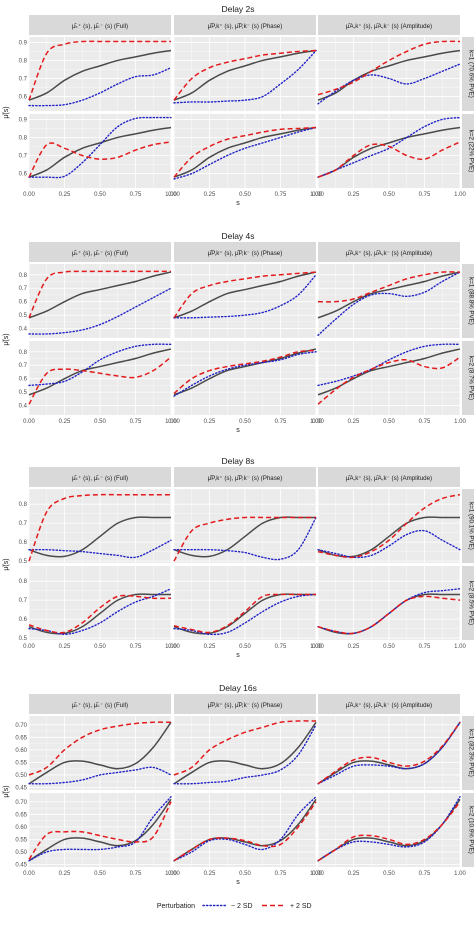 This screenshot has height=951, width=476. Describe the element at coordinates (21, 828) in the screenshot. I see `y-tick-label: 0.60` at that location.